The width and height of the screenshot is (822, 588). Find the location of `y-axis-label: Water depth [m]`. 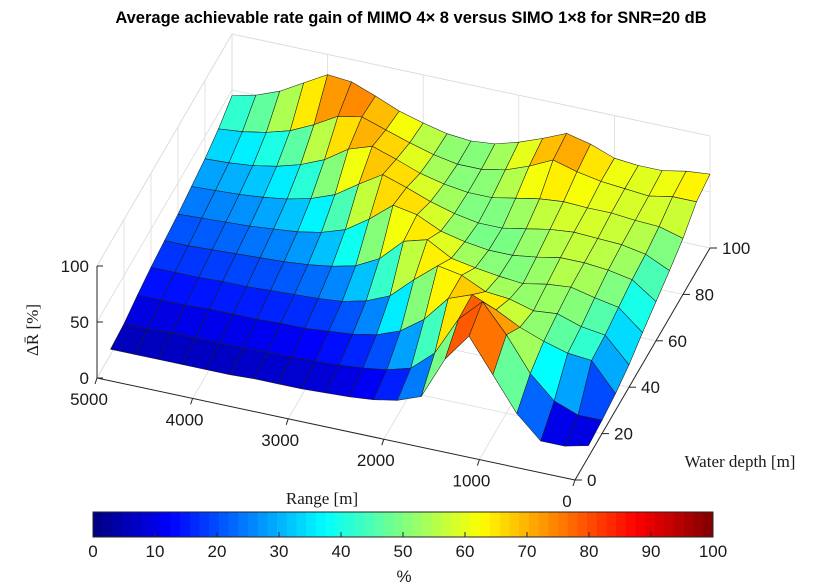

y-axis-label: Water depth [m] is located at coordinates (740, 461).